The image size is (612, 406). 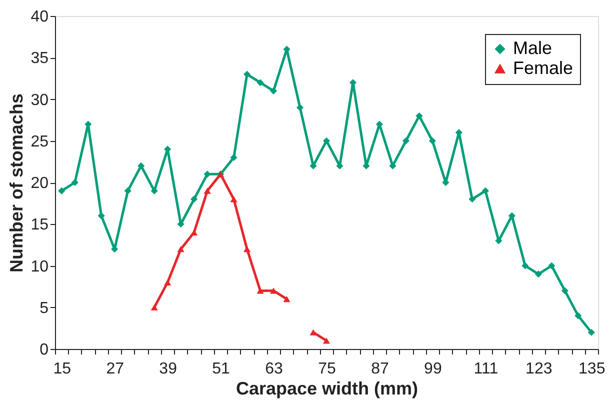 I want to click on legend-label: Female, so click(x=543, y=68).